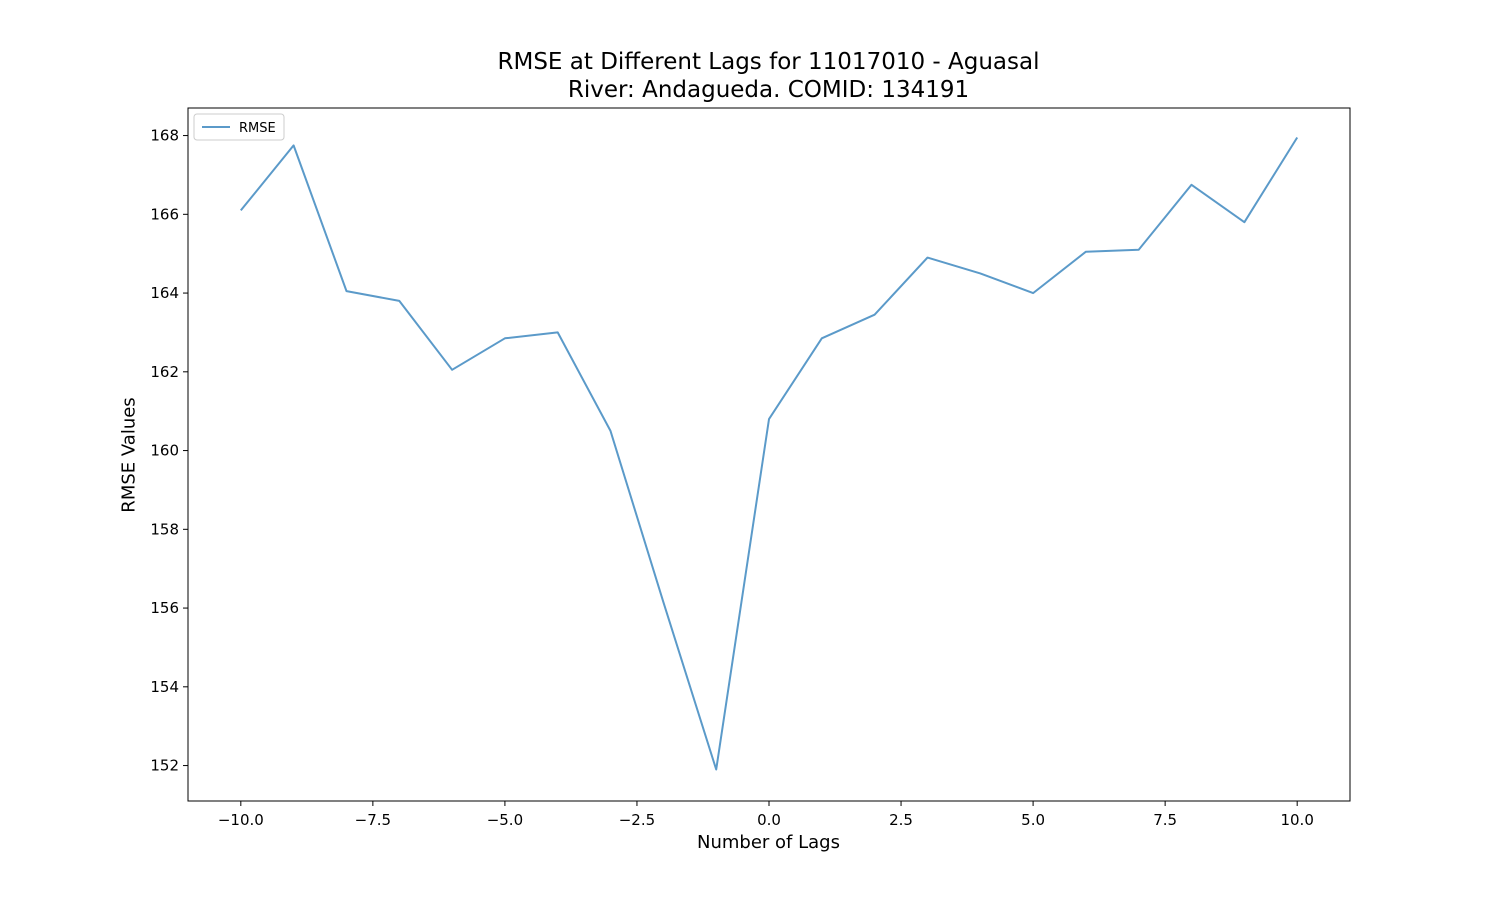 This screenshot has width=1500, height=900. What do you see at coordinates (164, 608) in the screenshot?
I see `y-tick-label: 156` at bounding box center [164, 608].